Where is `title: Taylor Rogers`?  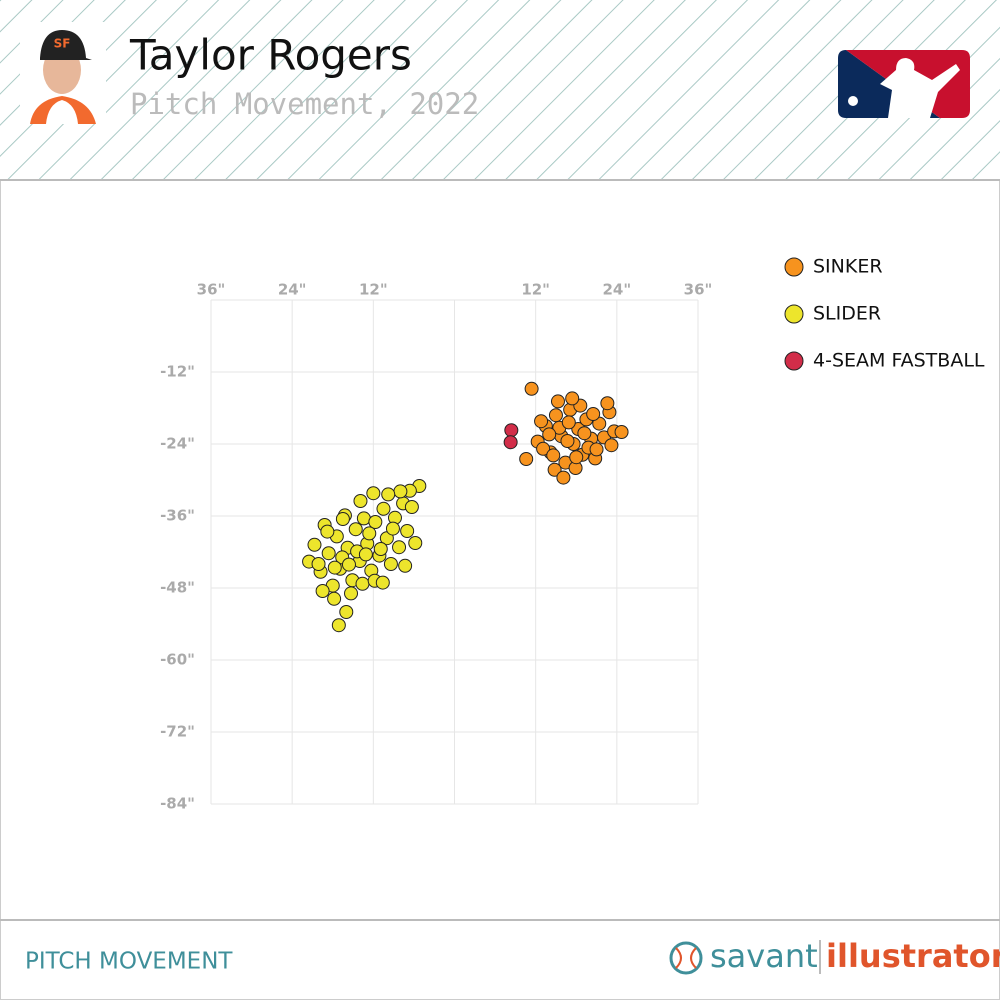 title: Taylor Rogers is located at coordinates (270, 55).